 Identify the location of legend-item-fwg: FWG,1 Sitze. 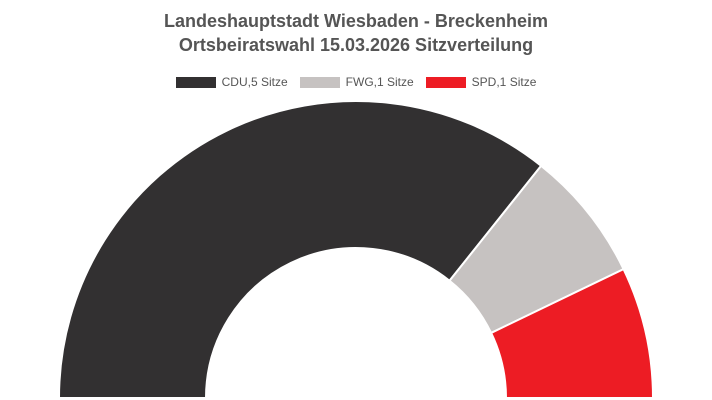
(356, 82).